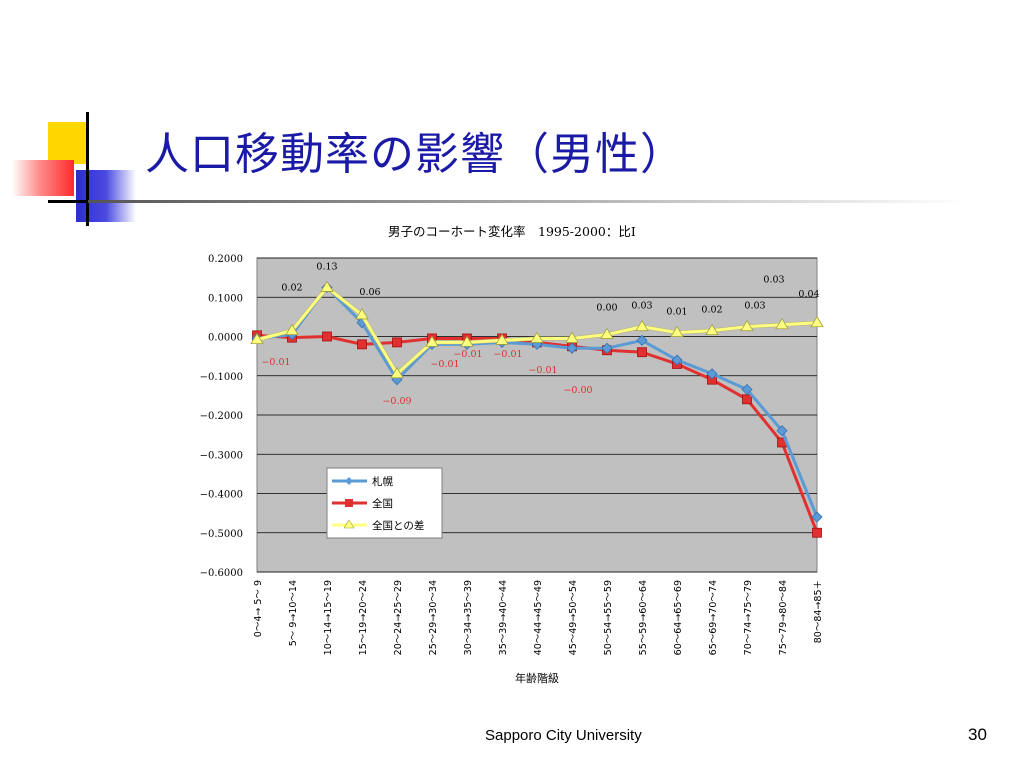  I want to click on x-tick-label: 70～74→75～79, so click(748, 617).